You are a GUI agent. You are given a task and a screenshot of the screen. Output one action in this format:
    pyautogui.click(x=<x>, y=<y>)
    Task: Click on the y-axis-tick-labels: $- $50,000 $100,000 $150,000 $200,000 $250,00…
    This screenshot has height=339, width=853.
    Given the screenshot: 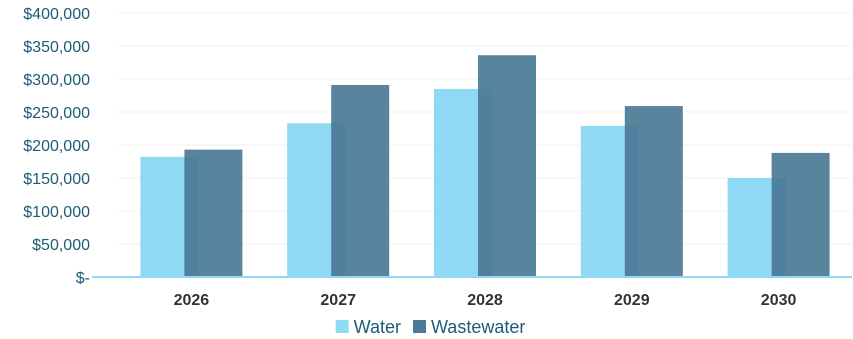 What is the action you would take?
    pyautogui.click(x=56, y=146)
    